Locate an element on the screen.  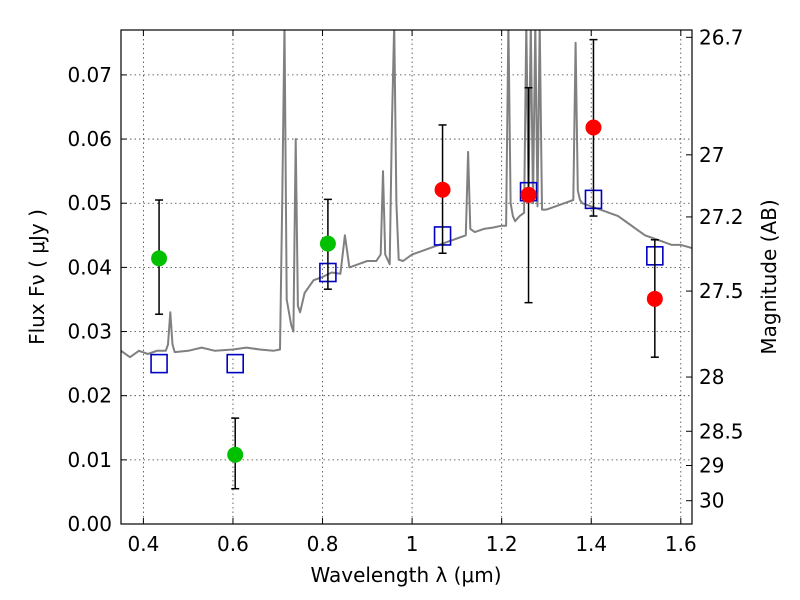
y-axis-title: Flux Fν ( μJy ) is located at coordinates (37, 277).